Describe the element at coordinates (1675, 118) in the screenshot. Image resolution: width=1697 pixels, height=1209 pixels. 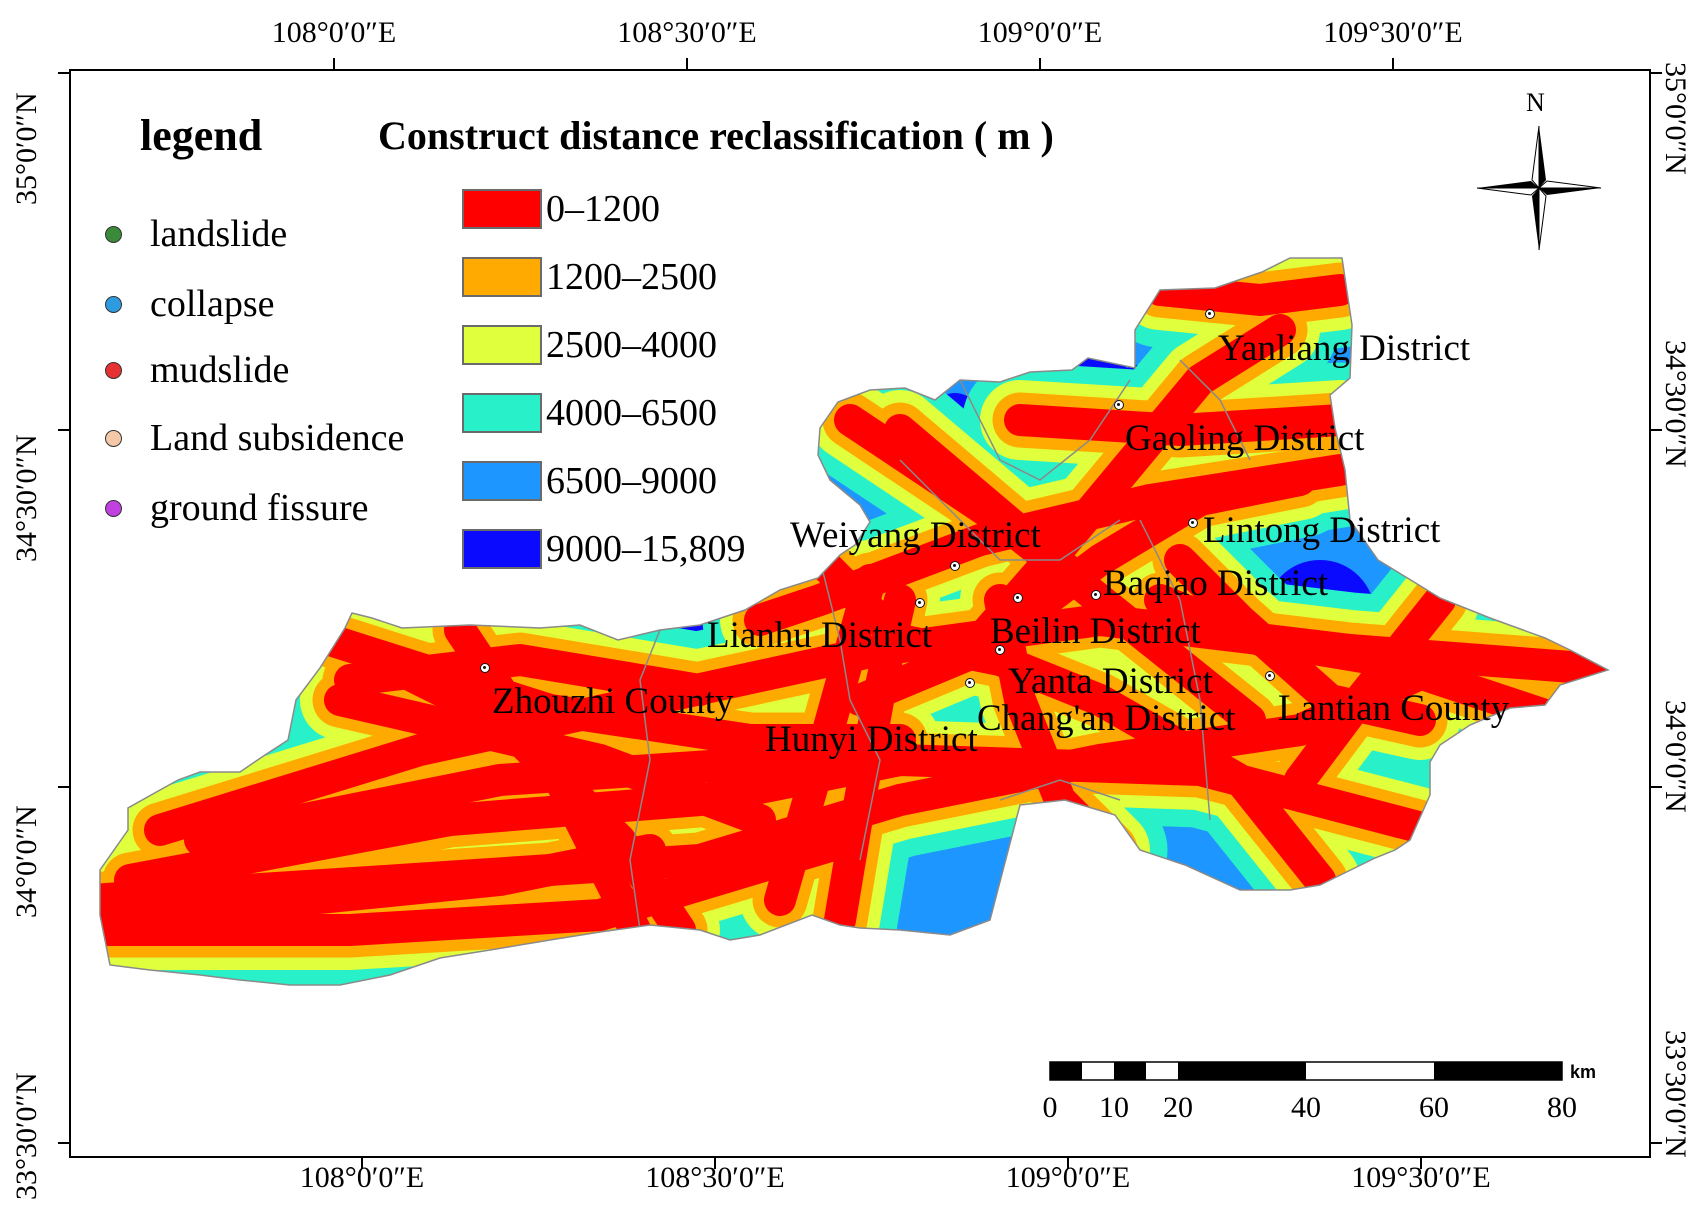
I see `right-axis-label: 35°0′0″N` at that location.